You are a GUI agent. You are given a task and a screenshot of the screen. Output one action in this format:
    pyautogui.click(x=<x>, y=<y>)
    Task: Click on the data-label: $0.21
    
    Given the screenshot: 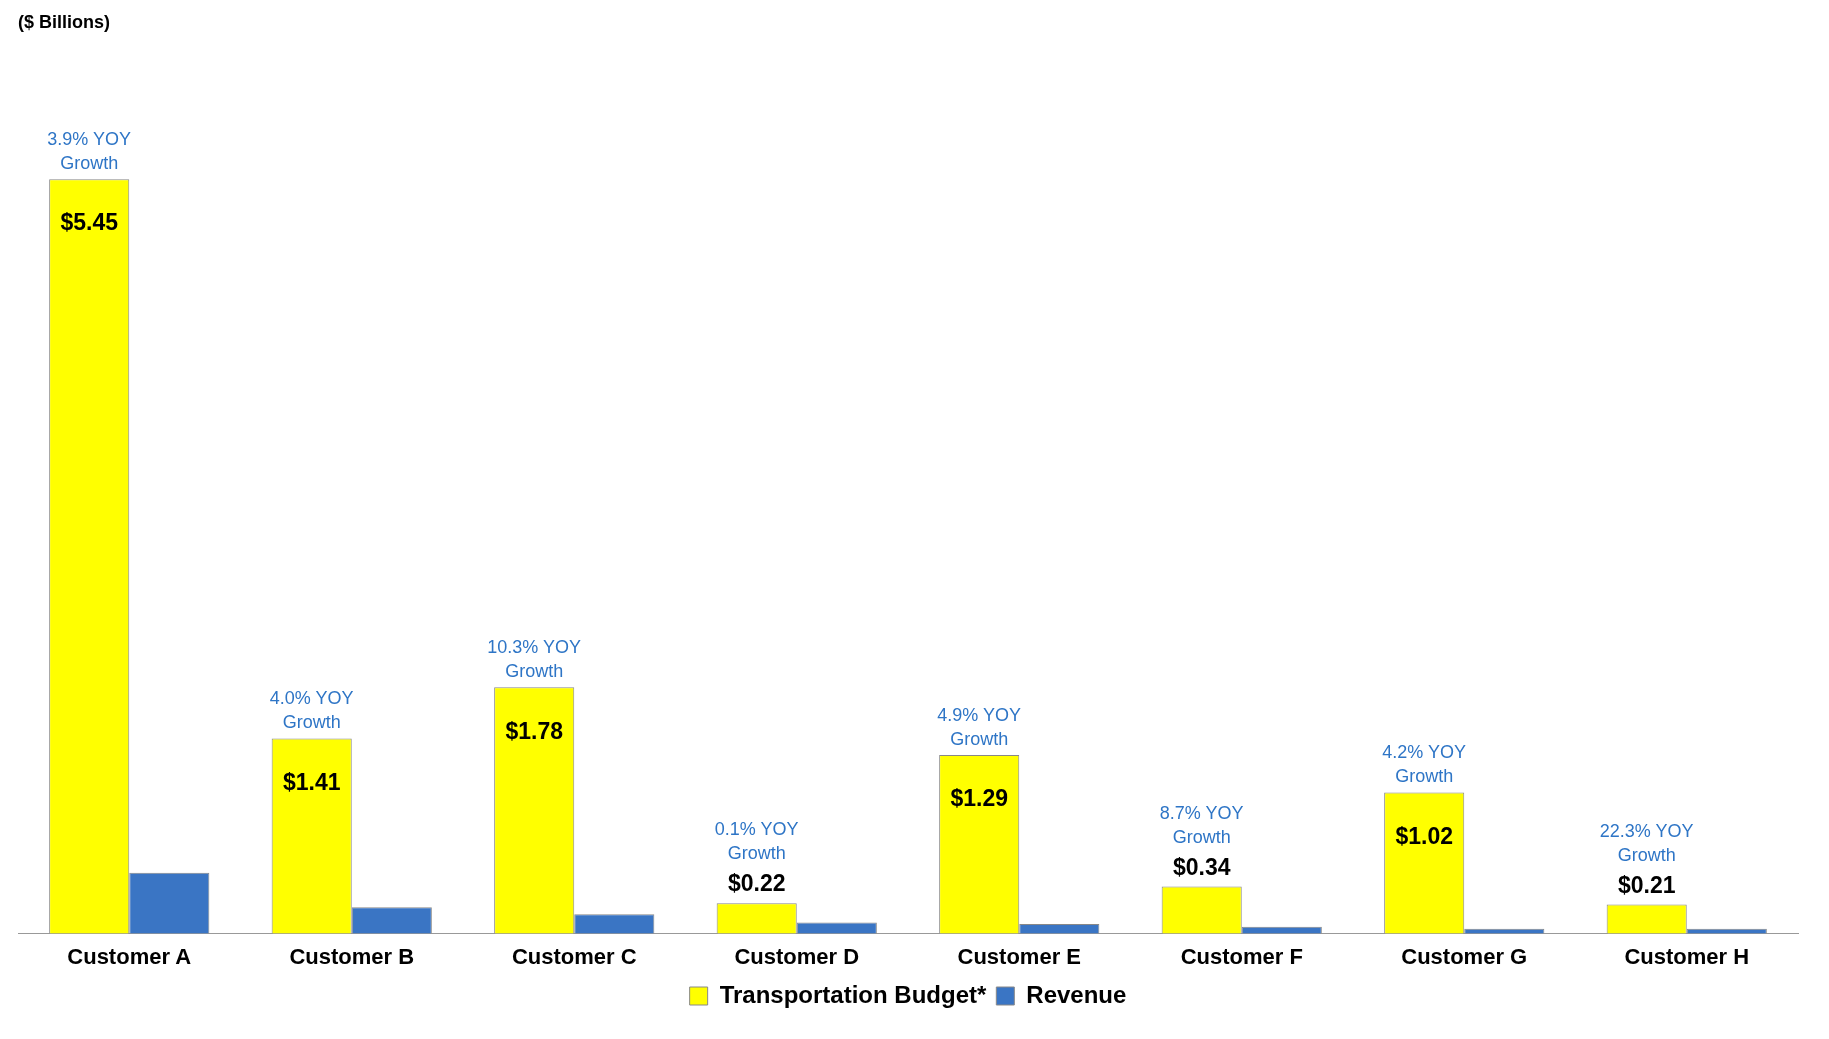 What is the action you would take?
    pyautogui.click(x=1646, y=884)
    